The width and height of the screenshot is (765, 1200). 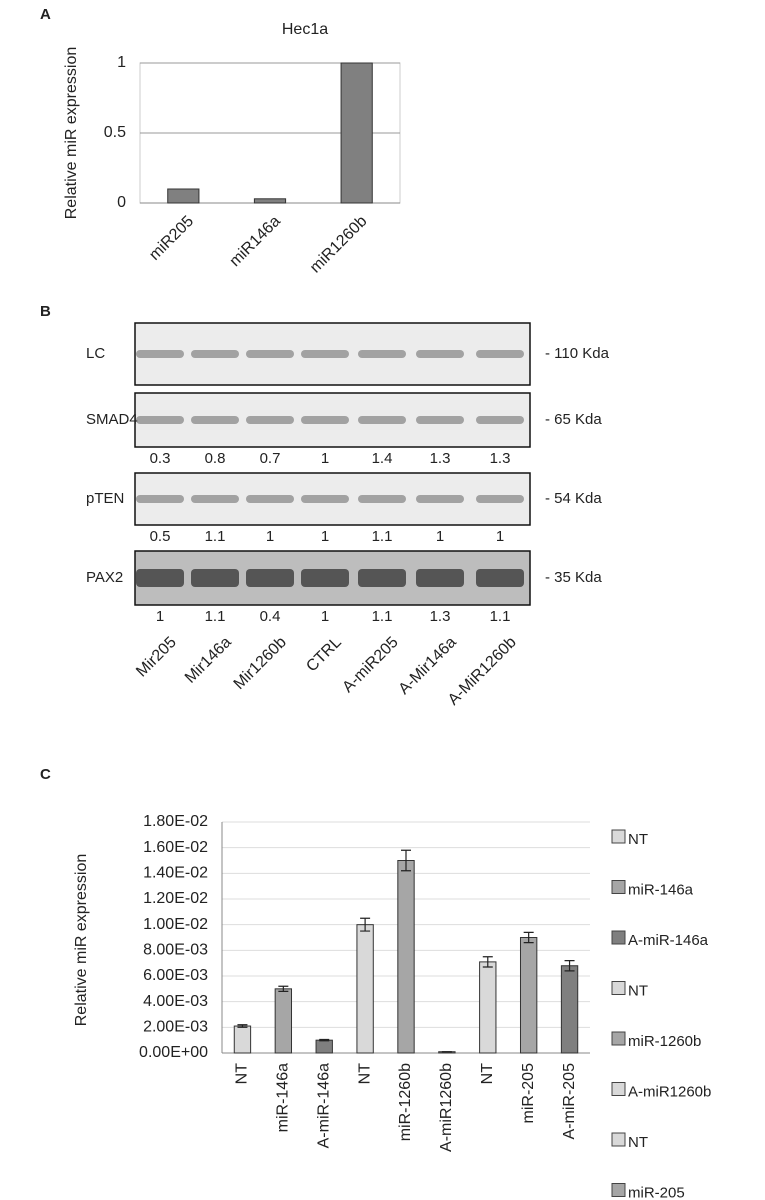 What do you see at coordinates (324, 655) in the screenshot?
I see `lane-label: CTRL` at bounding box center [324, 655].